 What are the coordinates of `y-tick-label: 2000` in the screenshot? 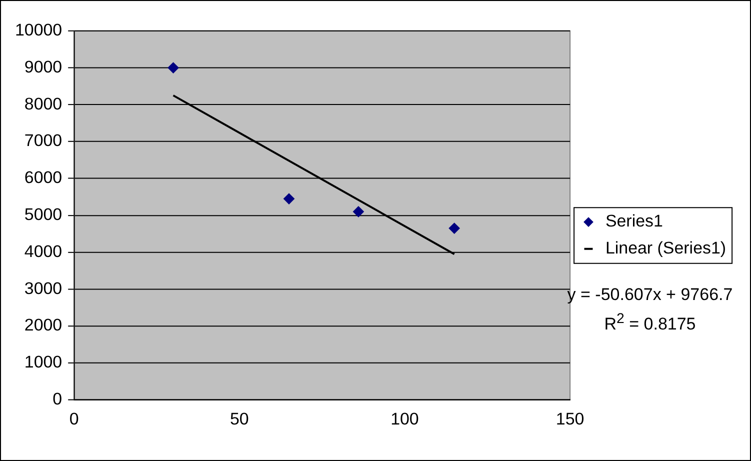 It's located at (43, 325).